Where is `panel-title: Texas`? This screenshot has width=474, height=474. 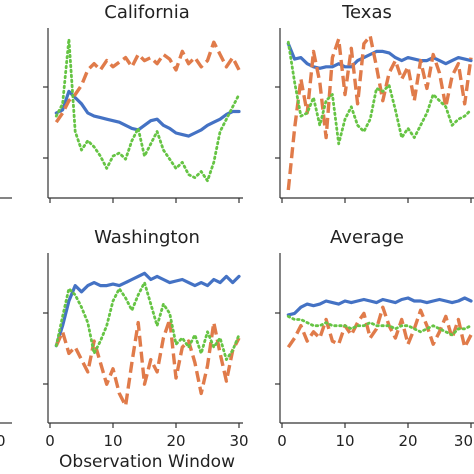 panel-title: Texas is located at coordinates (366, 12).